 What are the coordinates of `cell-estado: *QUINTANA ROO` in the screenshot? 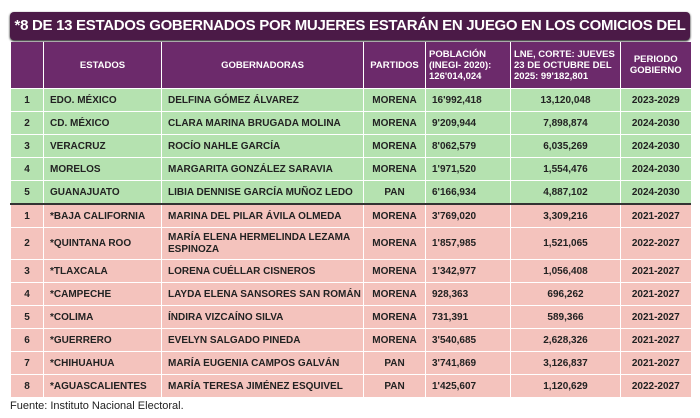 It's located at (102, 243).